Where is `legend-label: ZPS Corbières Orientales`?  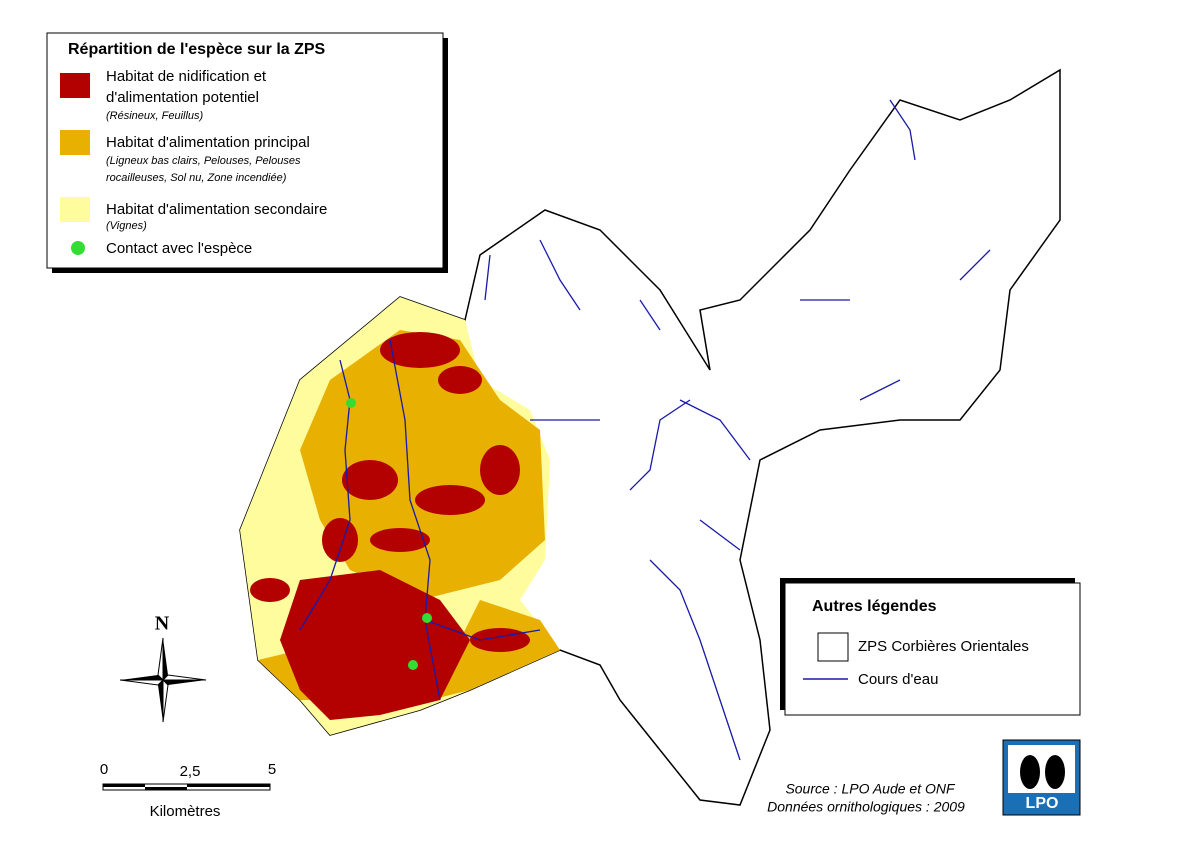
legend-label: ZPS Corbières Orientales is located at coordinates (943, 646).